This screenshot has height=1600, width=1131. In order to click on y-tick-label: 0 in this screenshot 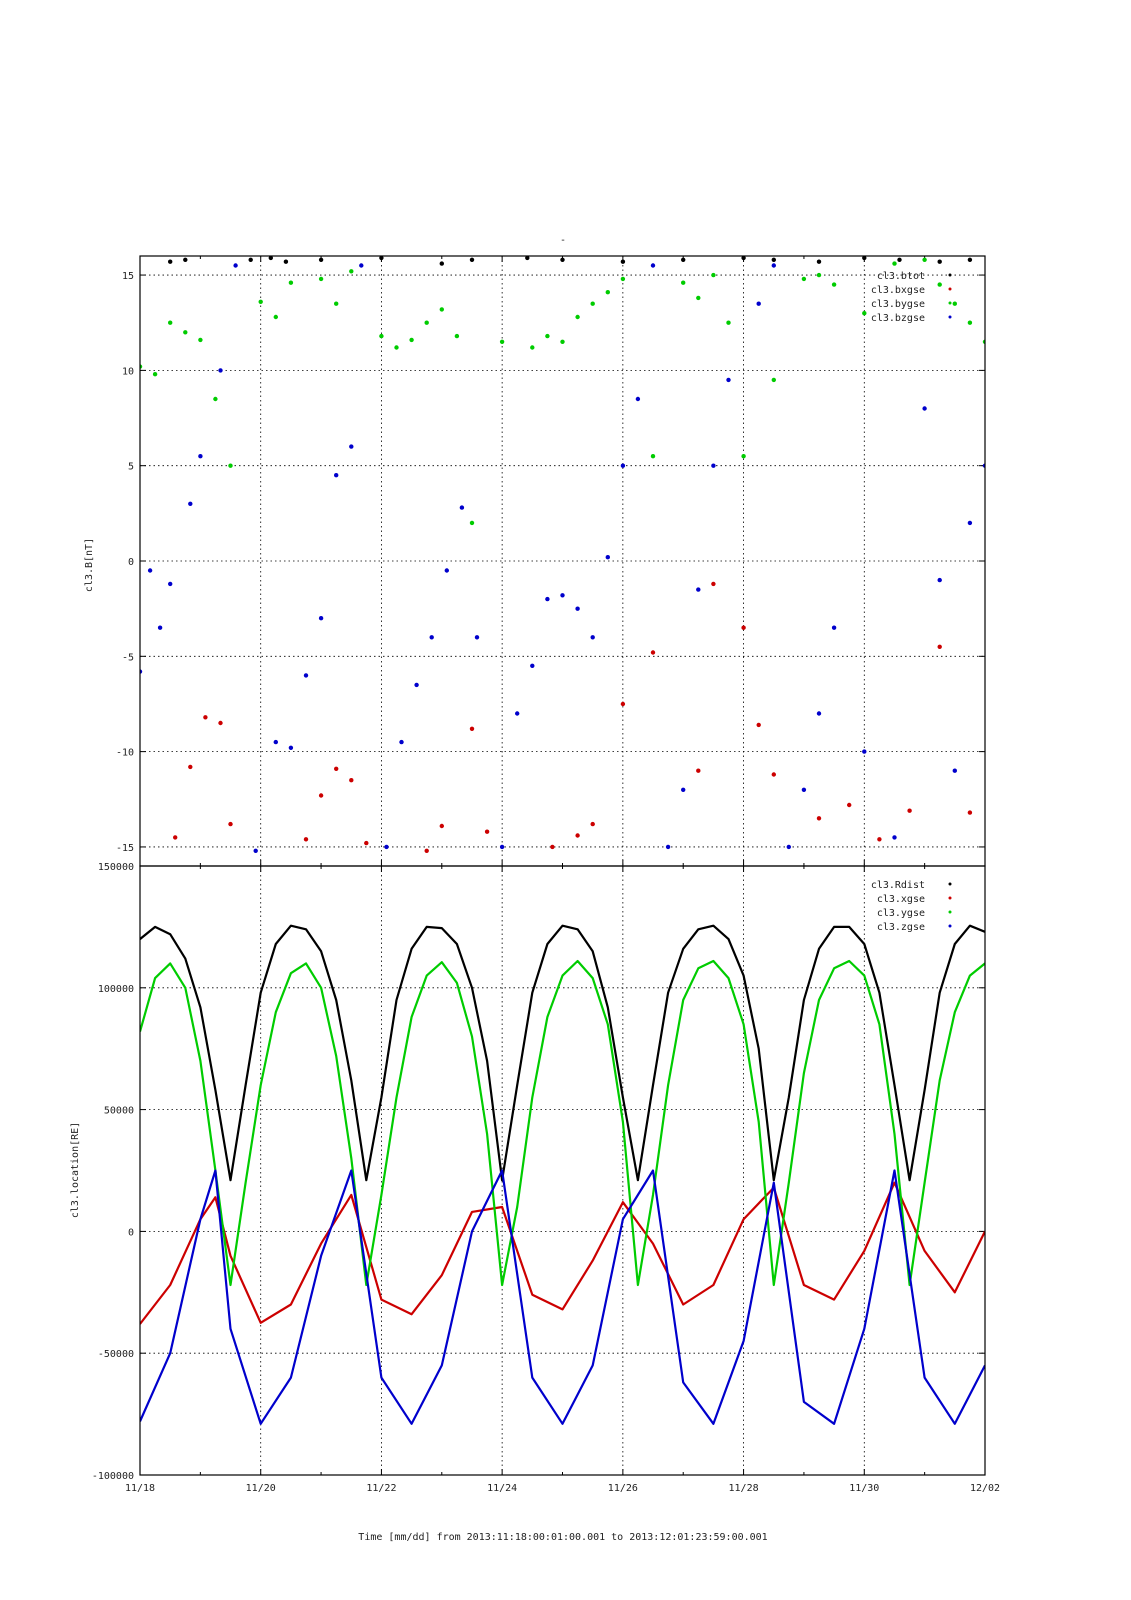, I will do `click(131, 562)`.